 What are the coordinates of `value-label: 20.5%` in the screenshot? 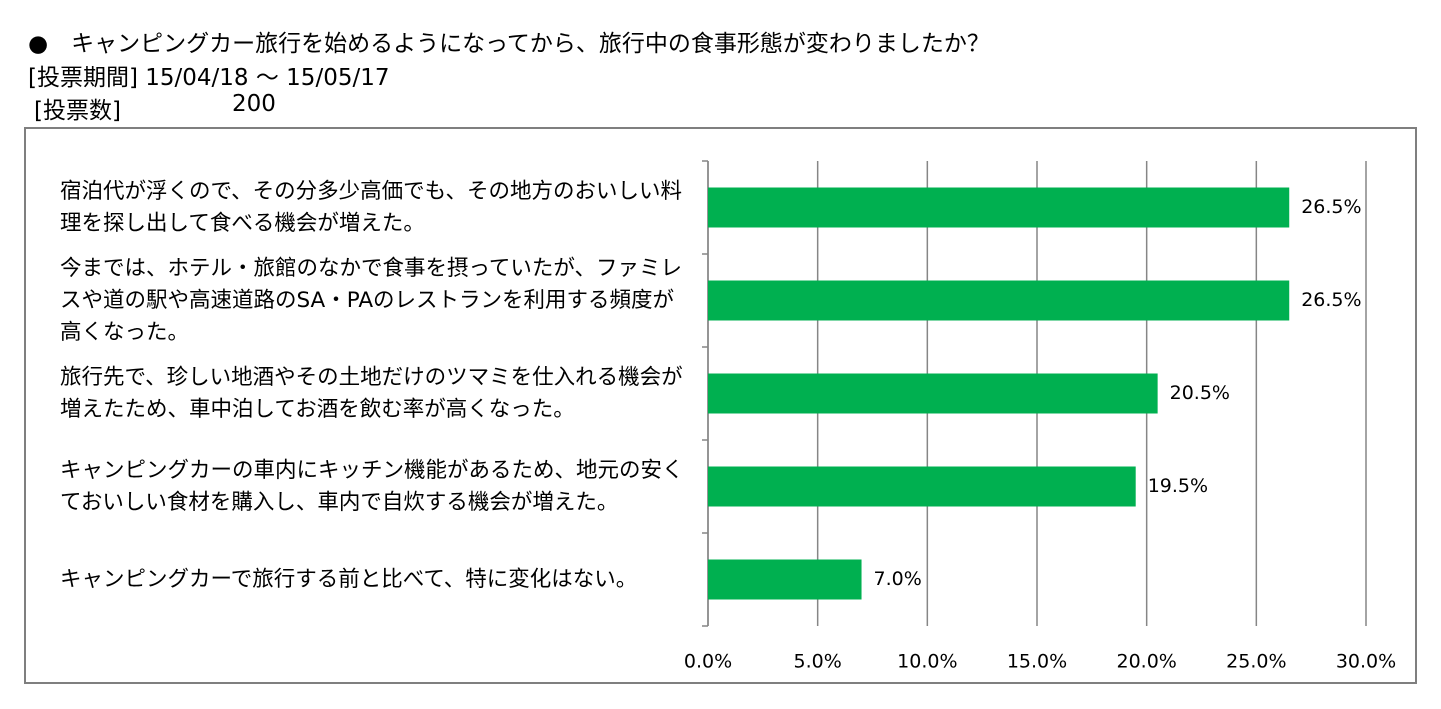 It's located at (1200, 393).